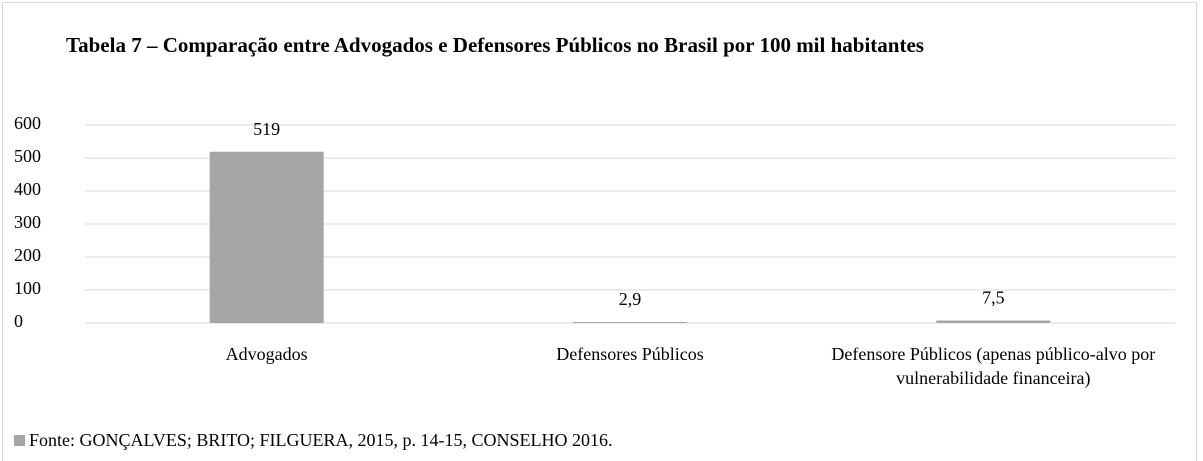 This screenshot has height=461, width=1203. What do you see at coordinates (630, 354) in the screenshot?
I see `x-tick-label: Defensores Públicos` at bounding box center [630, 354].